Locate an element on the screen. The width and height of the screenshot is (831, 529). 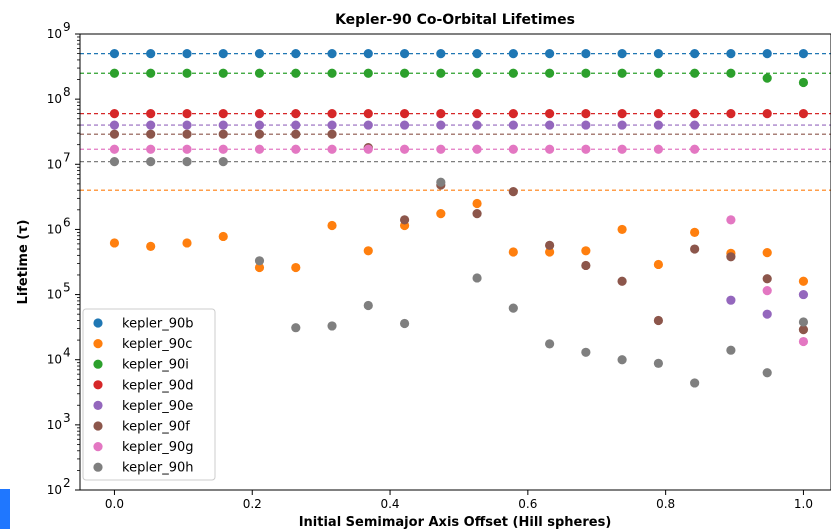
legend-marker-kepler_90b is located at coordinates (98, 323).